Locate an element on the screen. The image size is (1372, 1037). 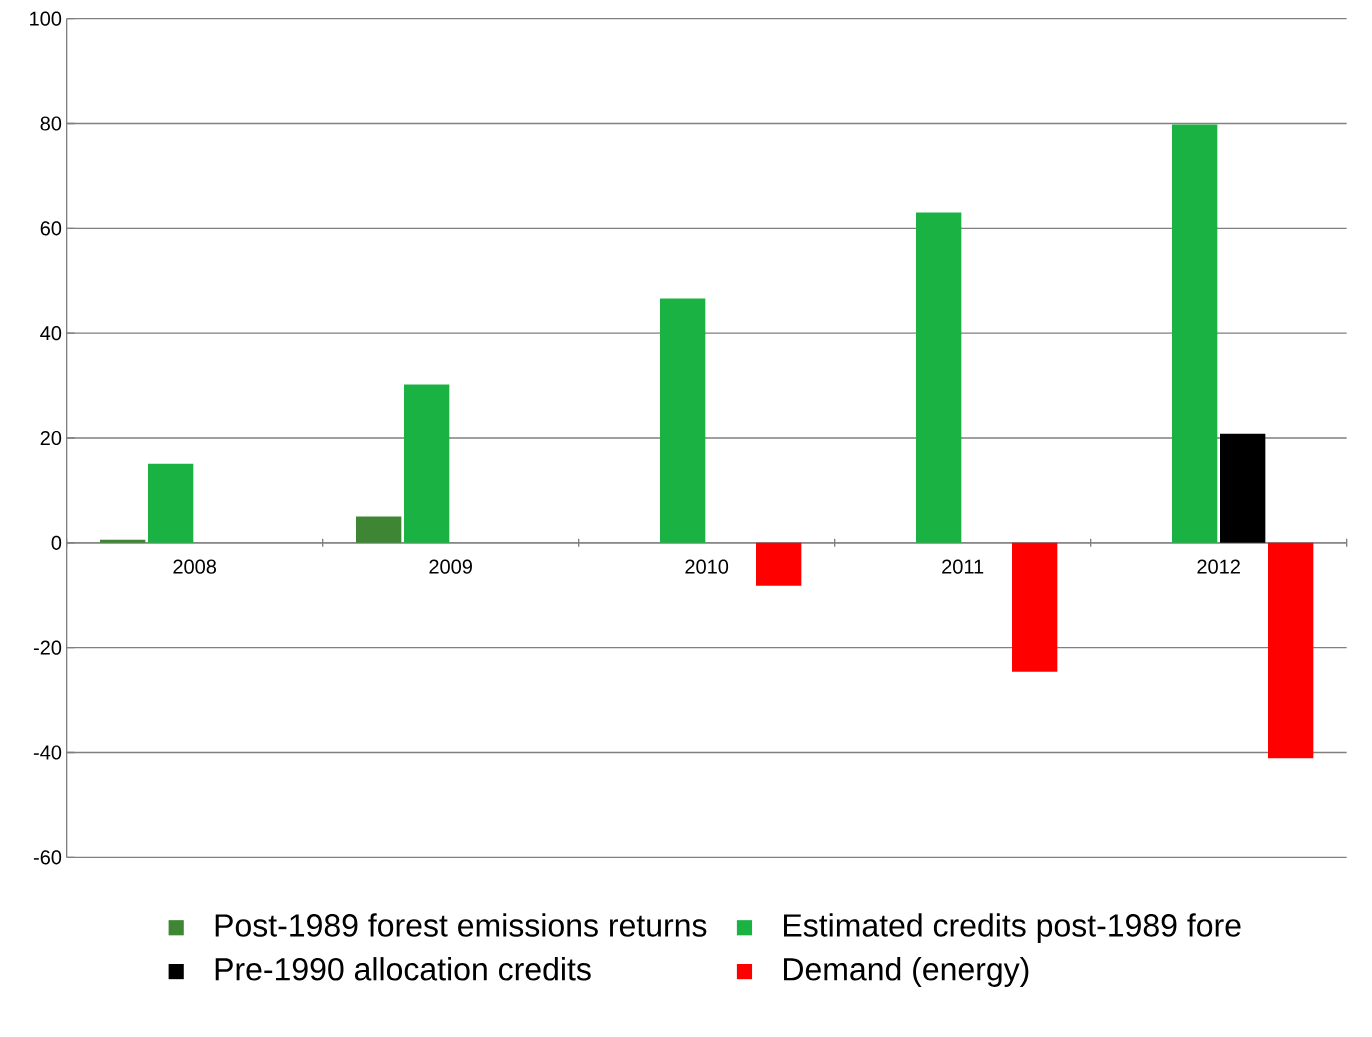
y-tick-label: -40 is located at coordinates (47, 752).